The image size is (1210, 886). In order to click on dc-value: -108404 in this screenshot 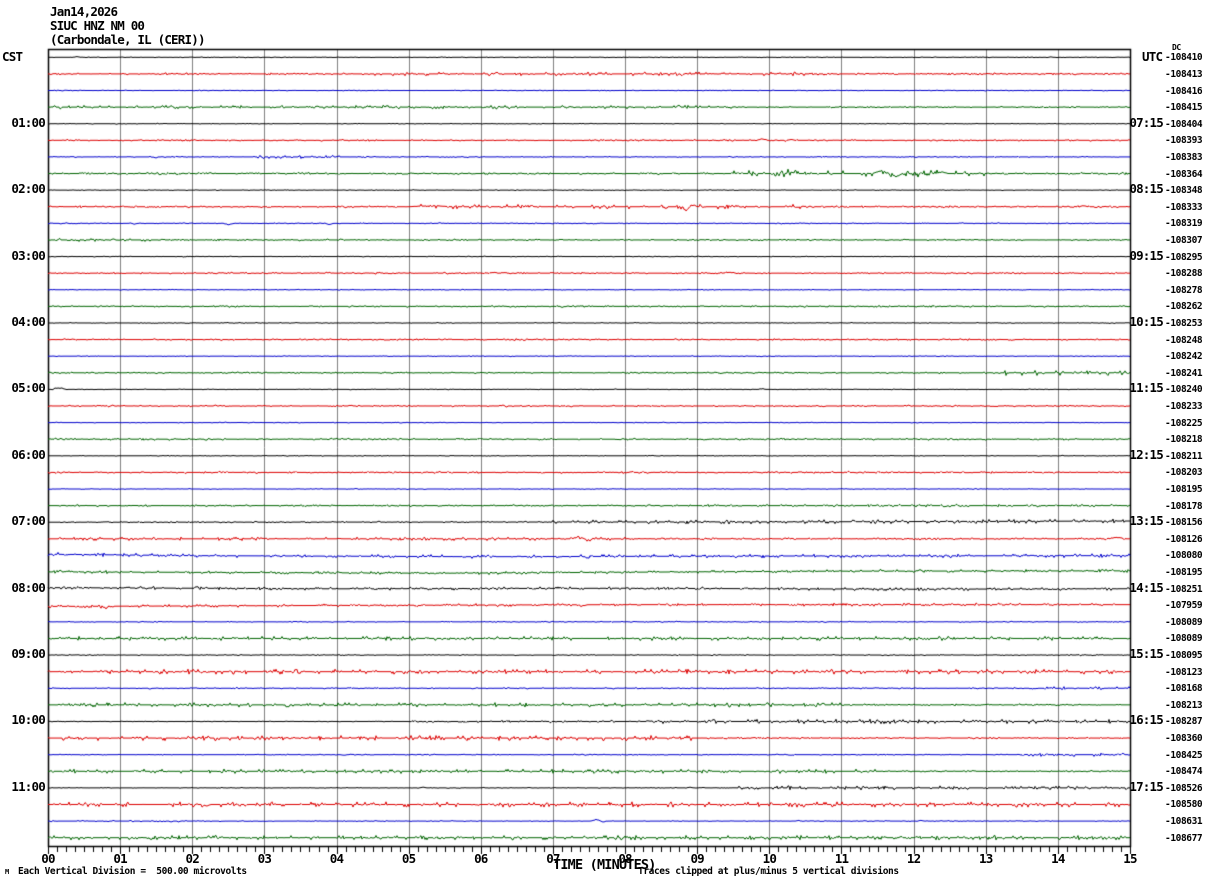, I will do `click(1184, 124)`.